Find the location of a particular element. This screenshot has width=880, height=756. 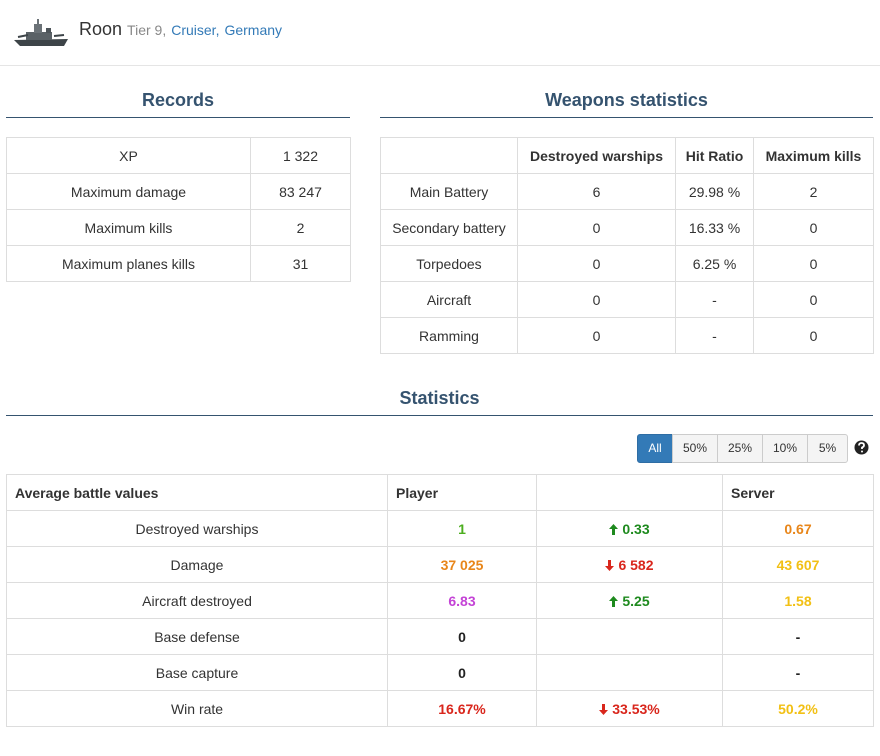

ship-icon is located at coordinates (41, 32).